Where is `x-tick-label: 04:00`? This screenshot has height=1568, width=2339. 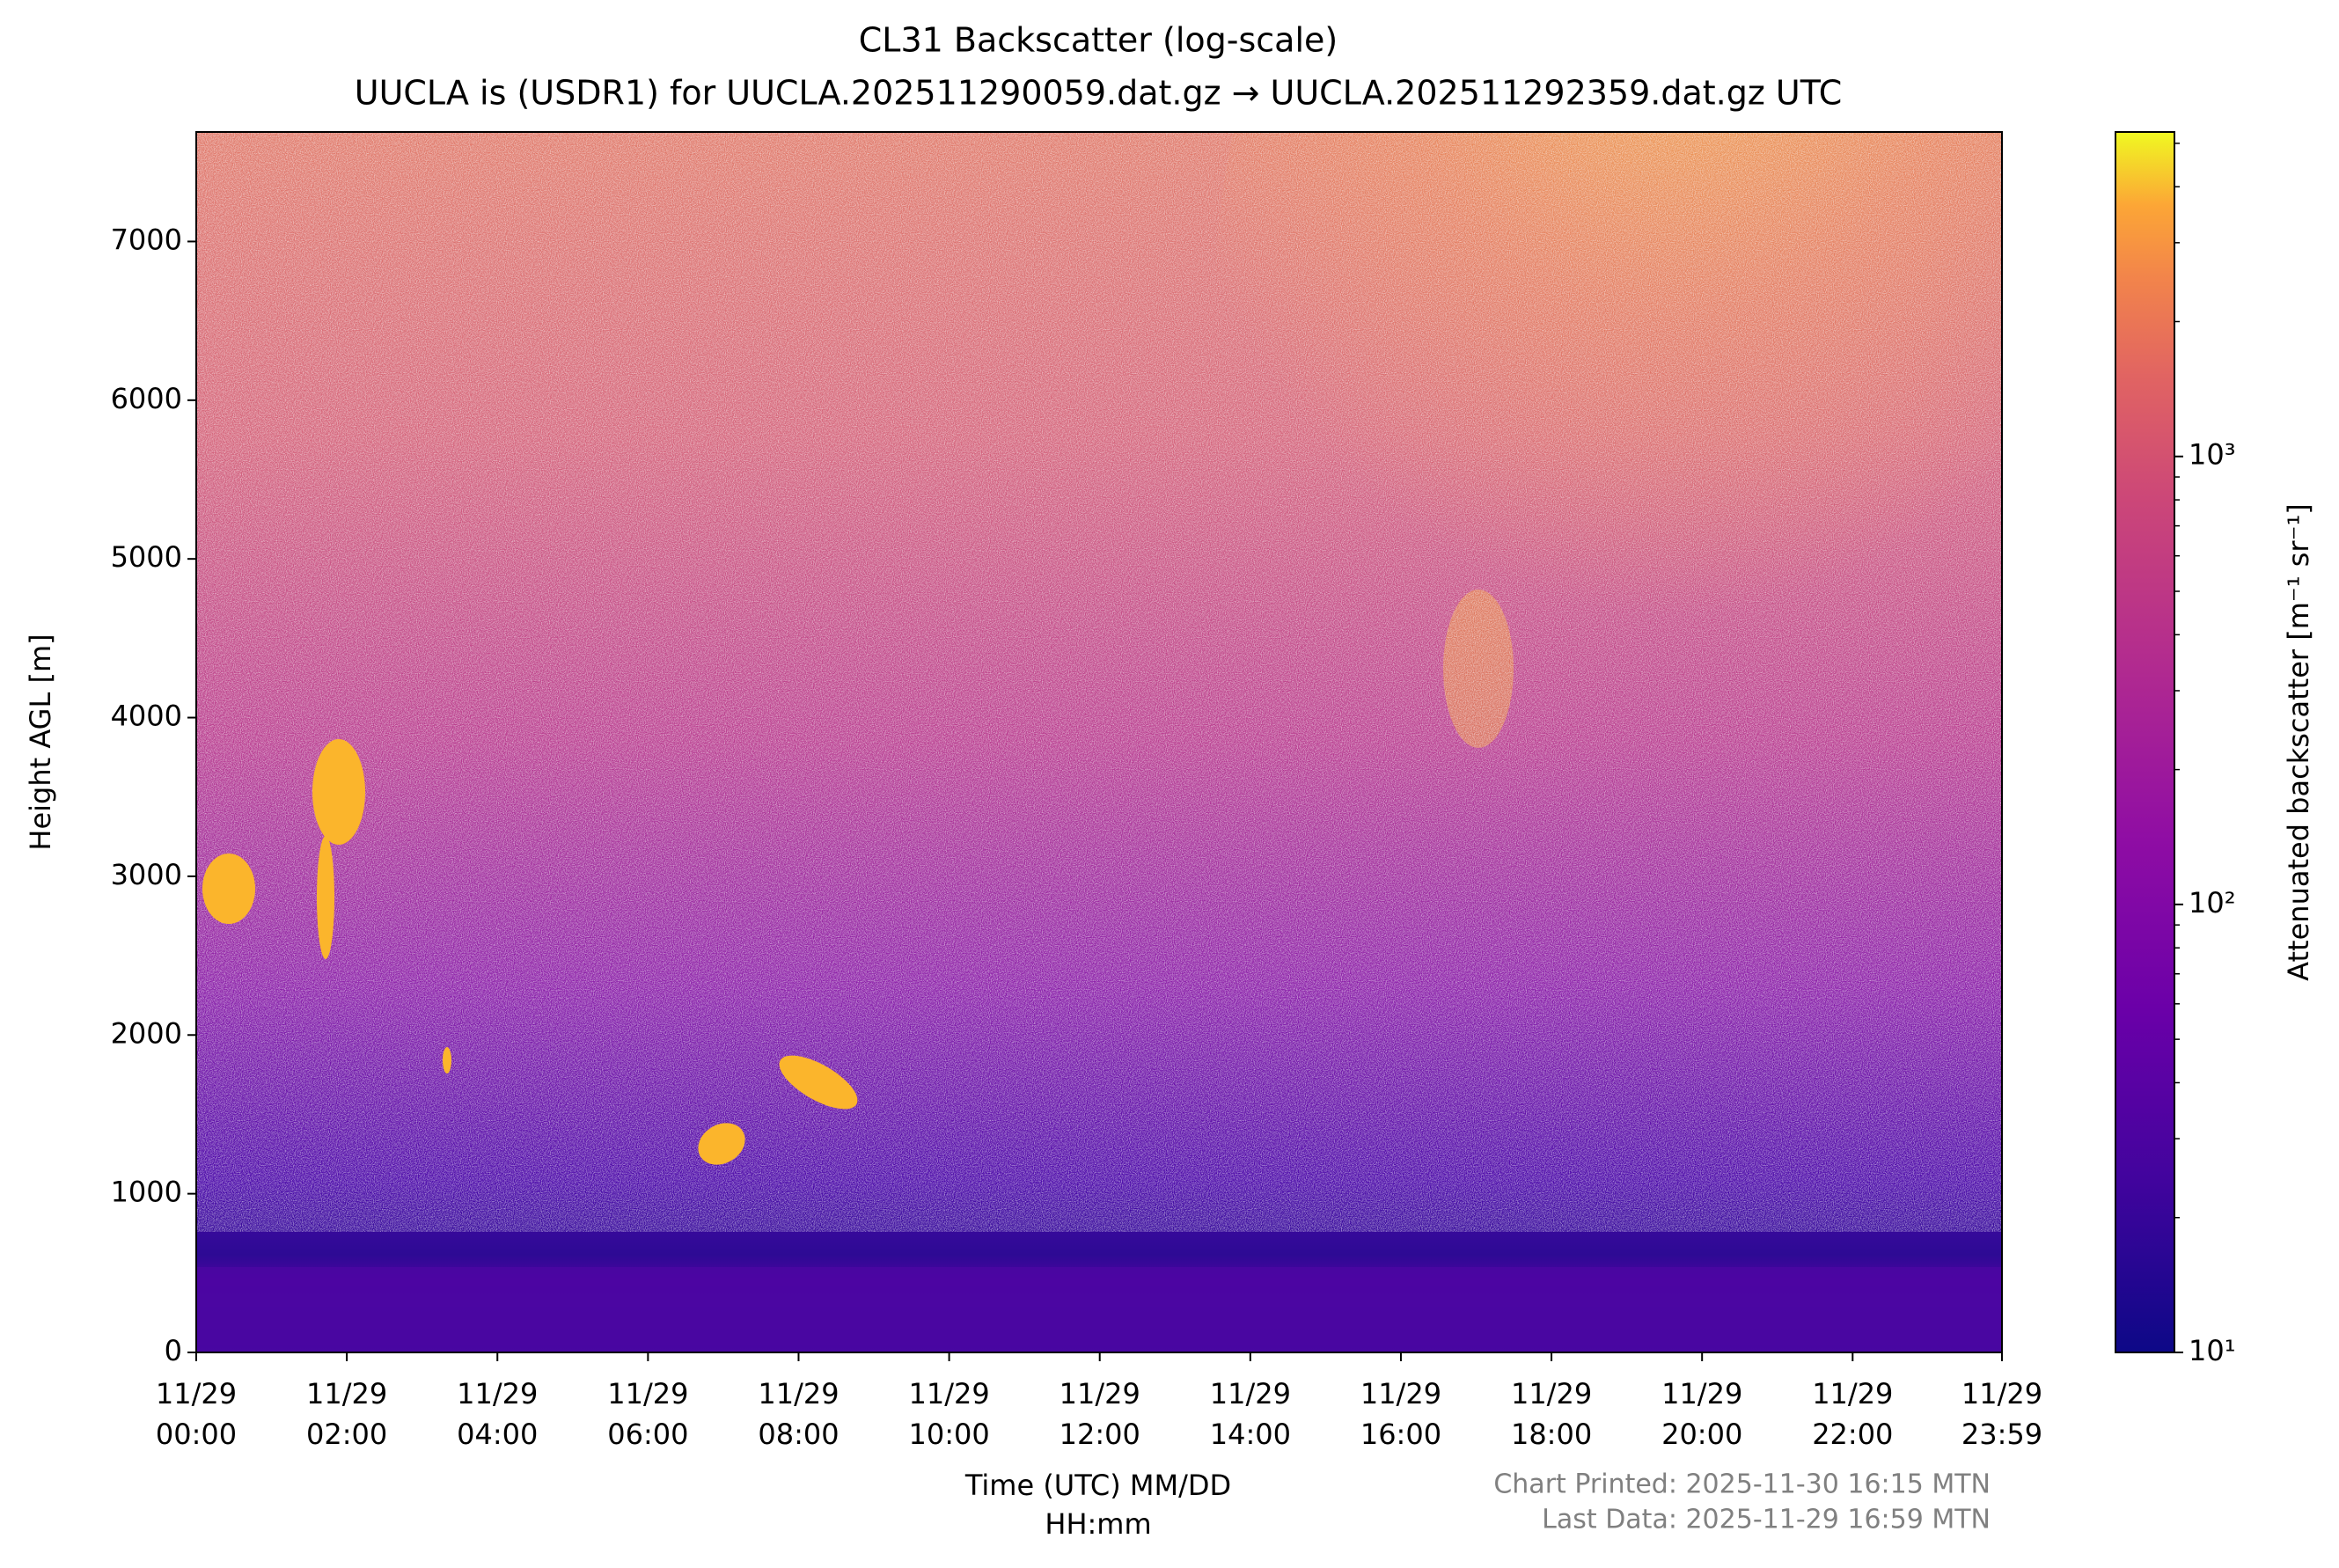
x-tick-label: 04:00 is located at coordinates (497, 1434).